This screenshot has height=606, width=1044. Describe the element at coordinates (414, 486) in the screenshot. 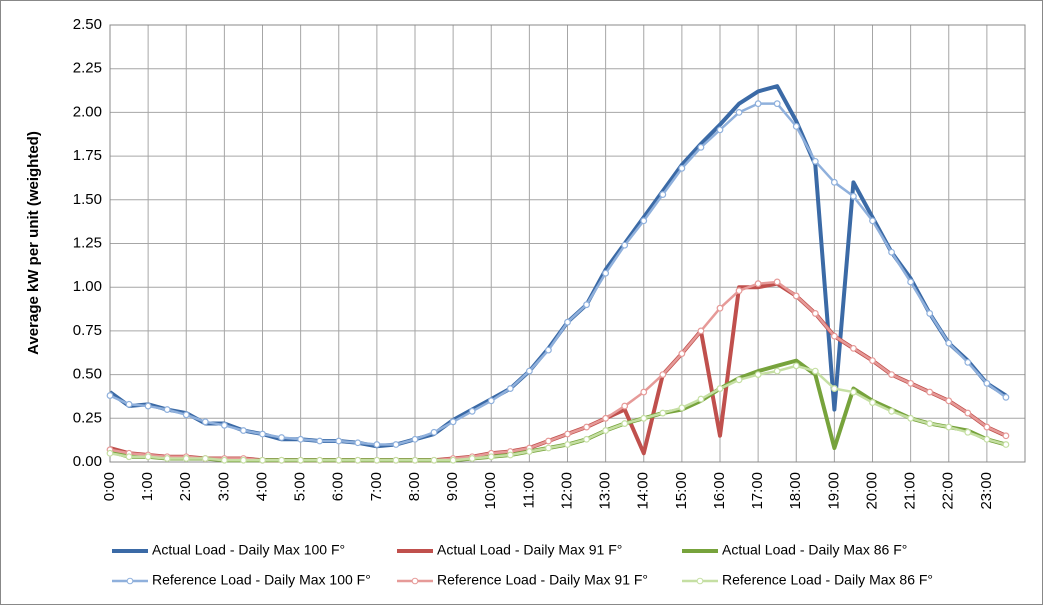

I see `x-tick-label: 8:00` at that location.